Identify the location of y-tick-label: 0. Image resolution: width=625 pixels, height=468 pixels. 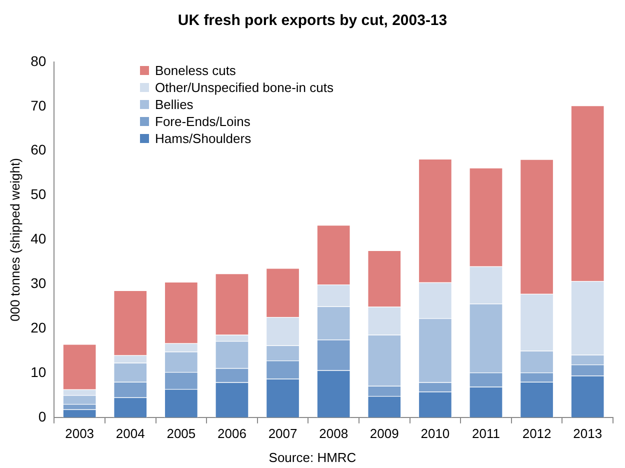
(42, 416).